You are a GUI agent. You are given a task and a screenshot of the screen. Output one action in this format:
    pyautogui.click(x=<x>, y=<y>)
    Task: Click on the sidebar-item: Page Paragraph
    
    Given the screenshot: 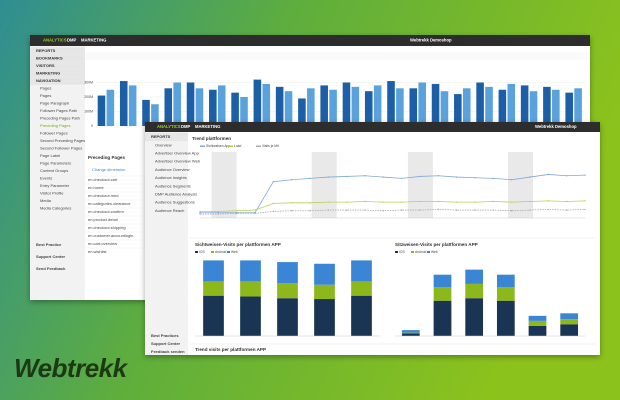 What is the action you would take?
    pyautogui.click(x=54, y=103)
    